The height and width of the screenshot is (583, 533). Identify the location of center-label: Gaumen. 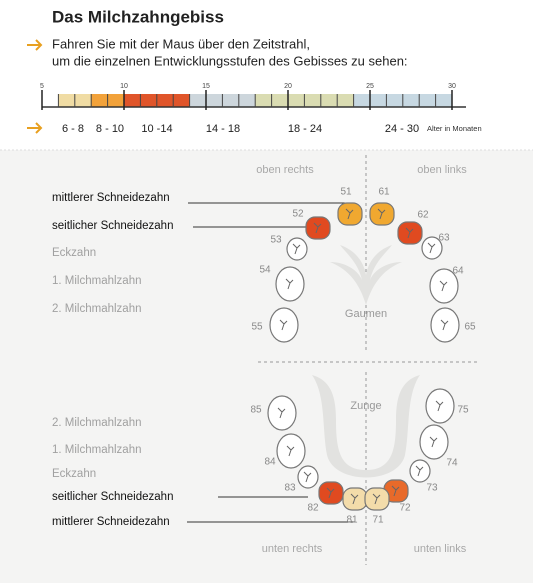
(366, 314).